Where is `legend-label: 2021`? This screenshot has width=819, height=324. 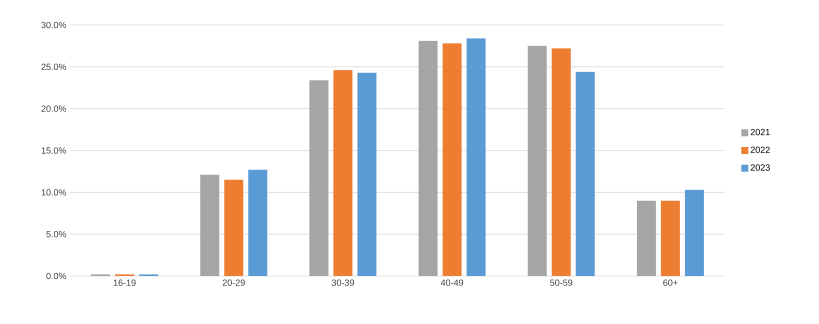
legend-label: 2021 is located at coordinates (760, 132).